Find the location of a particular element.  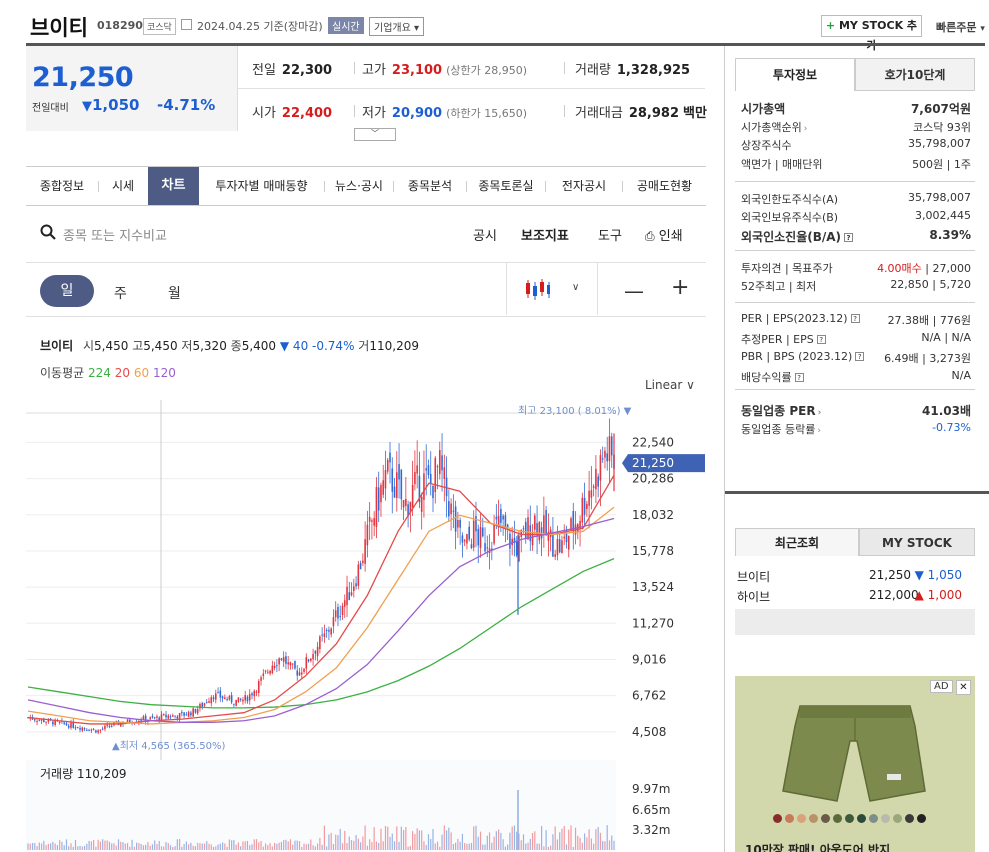

advertisement: AD ✕ 10만장 판매! 아웃도어 반지 is located at coordinates (855, 764).